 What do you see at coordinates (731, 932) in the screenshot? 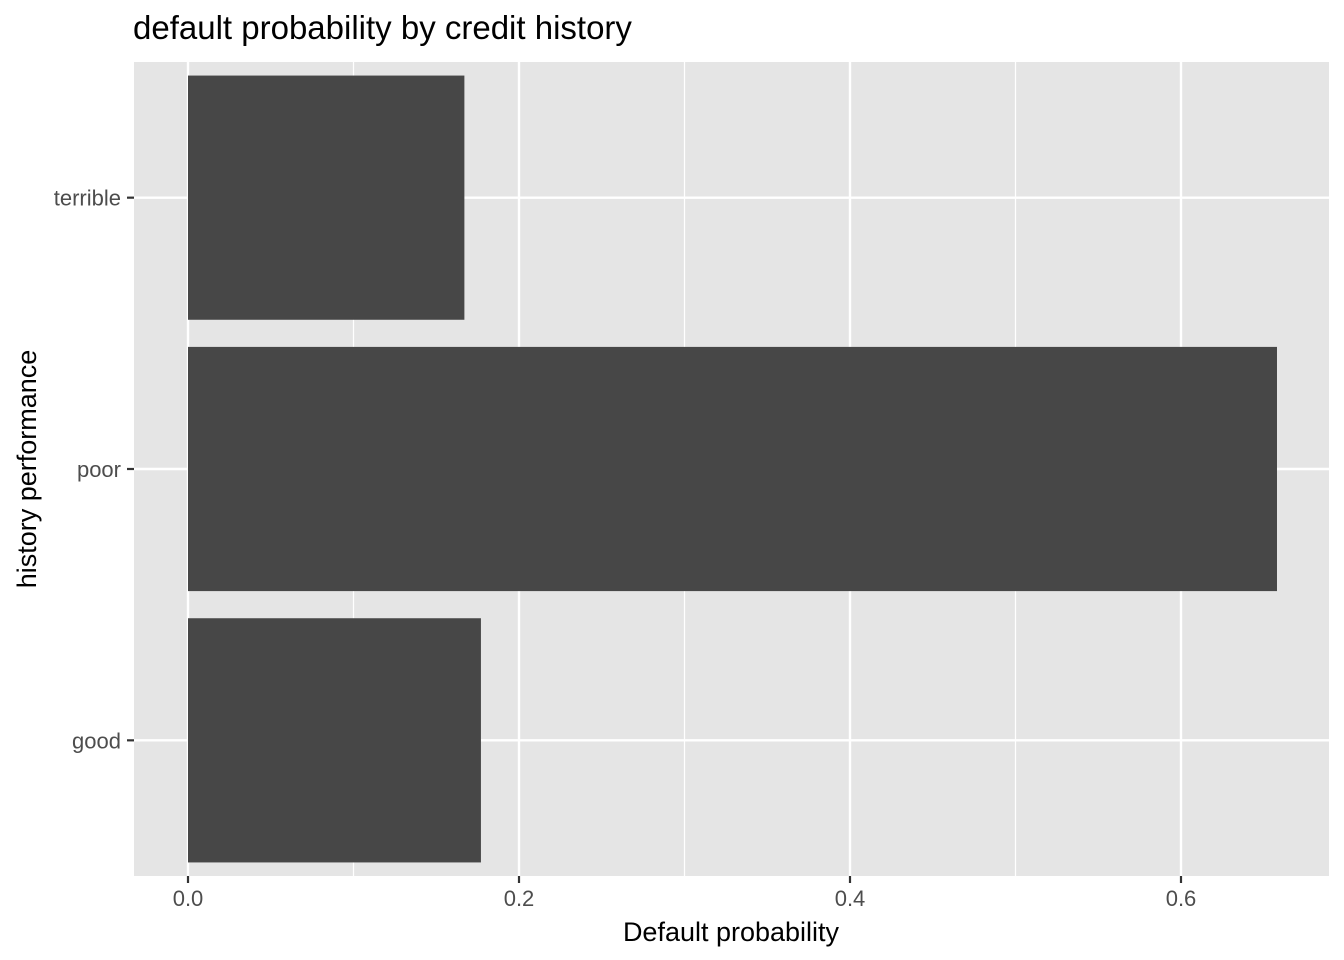
I see `x-axis-title: Default probability` at bounding box center [731, 932].